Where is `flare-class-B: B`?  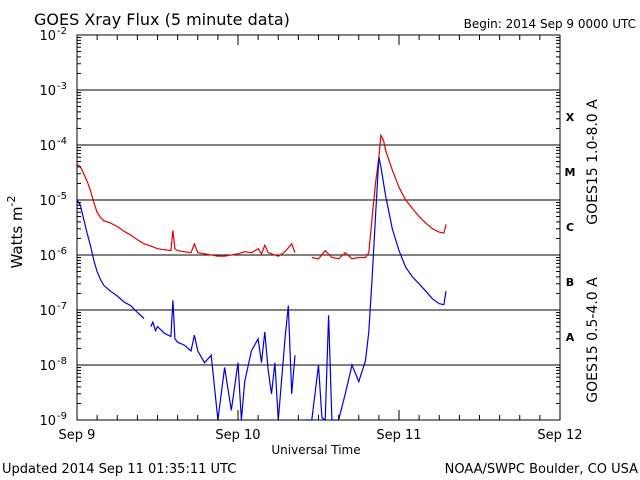 flare-class-B: B is located at coordinates (570, 282).